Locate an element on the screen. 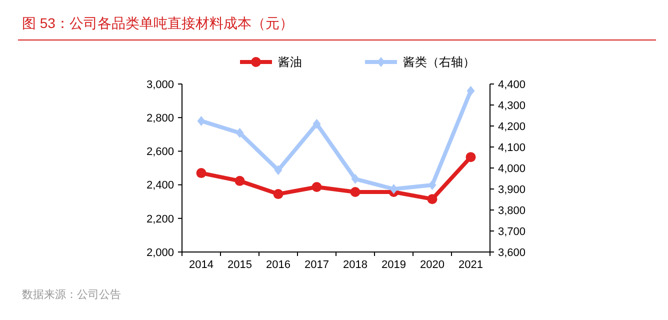 This screenshot has height=320, width=668. y2-tick-label: 4,200 is located at coordinates (512, 126).